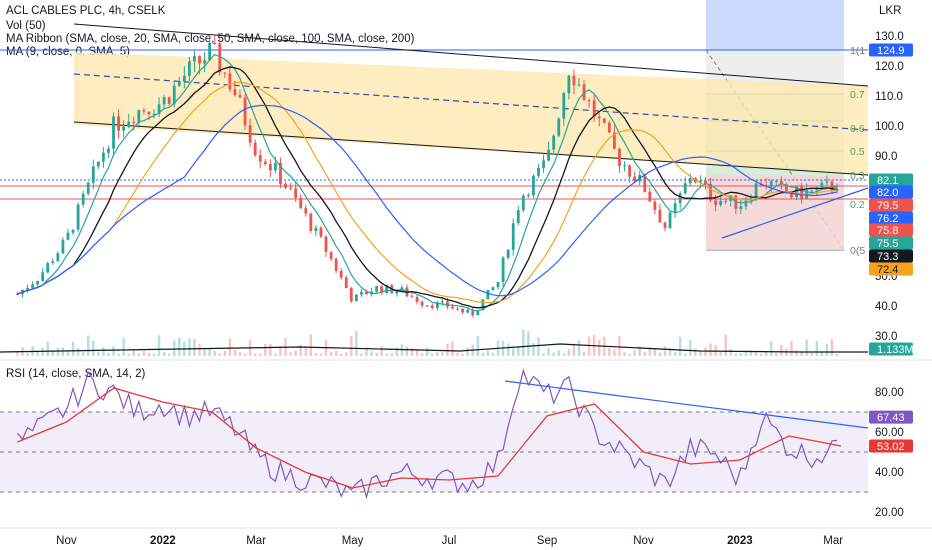  What do you see at coordinates (449, 541) in the screenshot?
I see `time-axis-tick: Jul` at bounding box center [449, 541].